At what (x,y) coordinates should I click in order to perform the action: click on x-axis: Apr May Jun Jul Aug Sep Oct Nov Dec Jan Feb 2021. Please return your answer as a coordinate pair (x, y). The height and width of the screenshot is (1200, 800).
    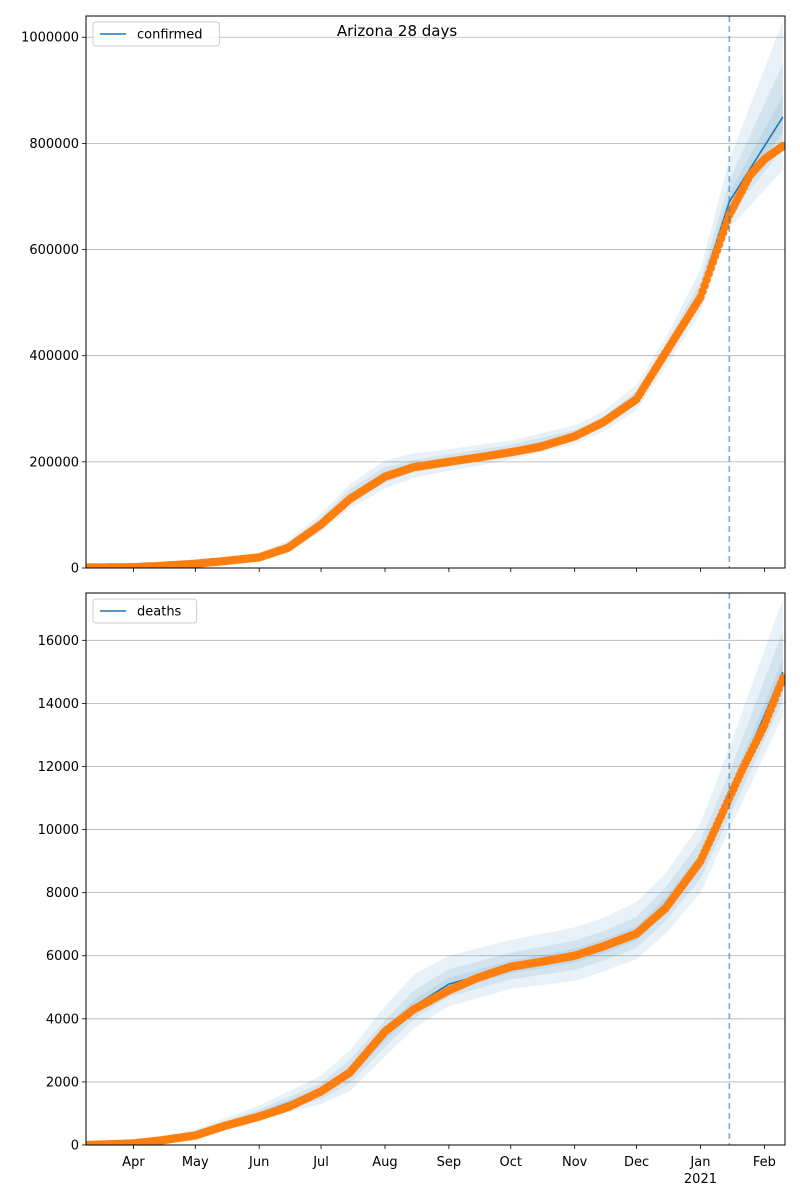
    Looking at the image, I should click on (449, 1171).